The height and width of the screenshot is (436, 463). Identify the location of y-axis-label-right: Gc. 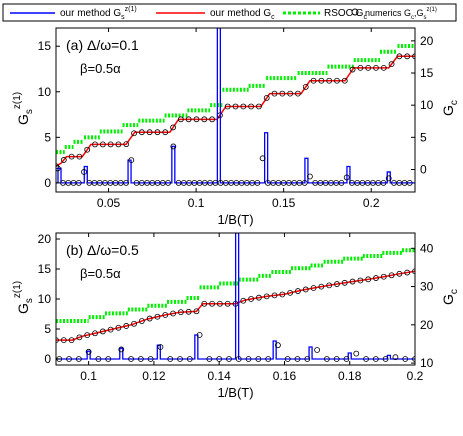
(450, 108).